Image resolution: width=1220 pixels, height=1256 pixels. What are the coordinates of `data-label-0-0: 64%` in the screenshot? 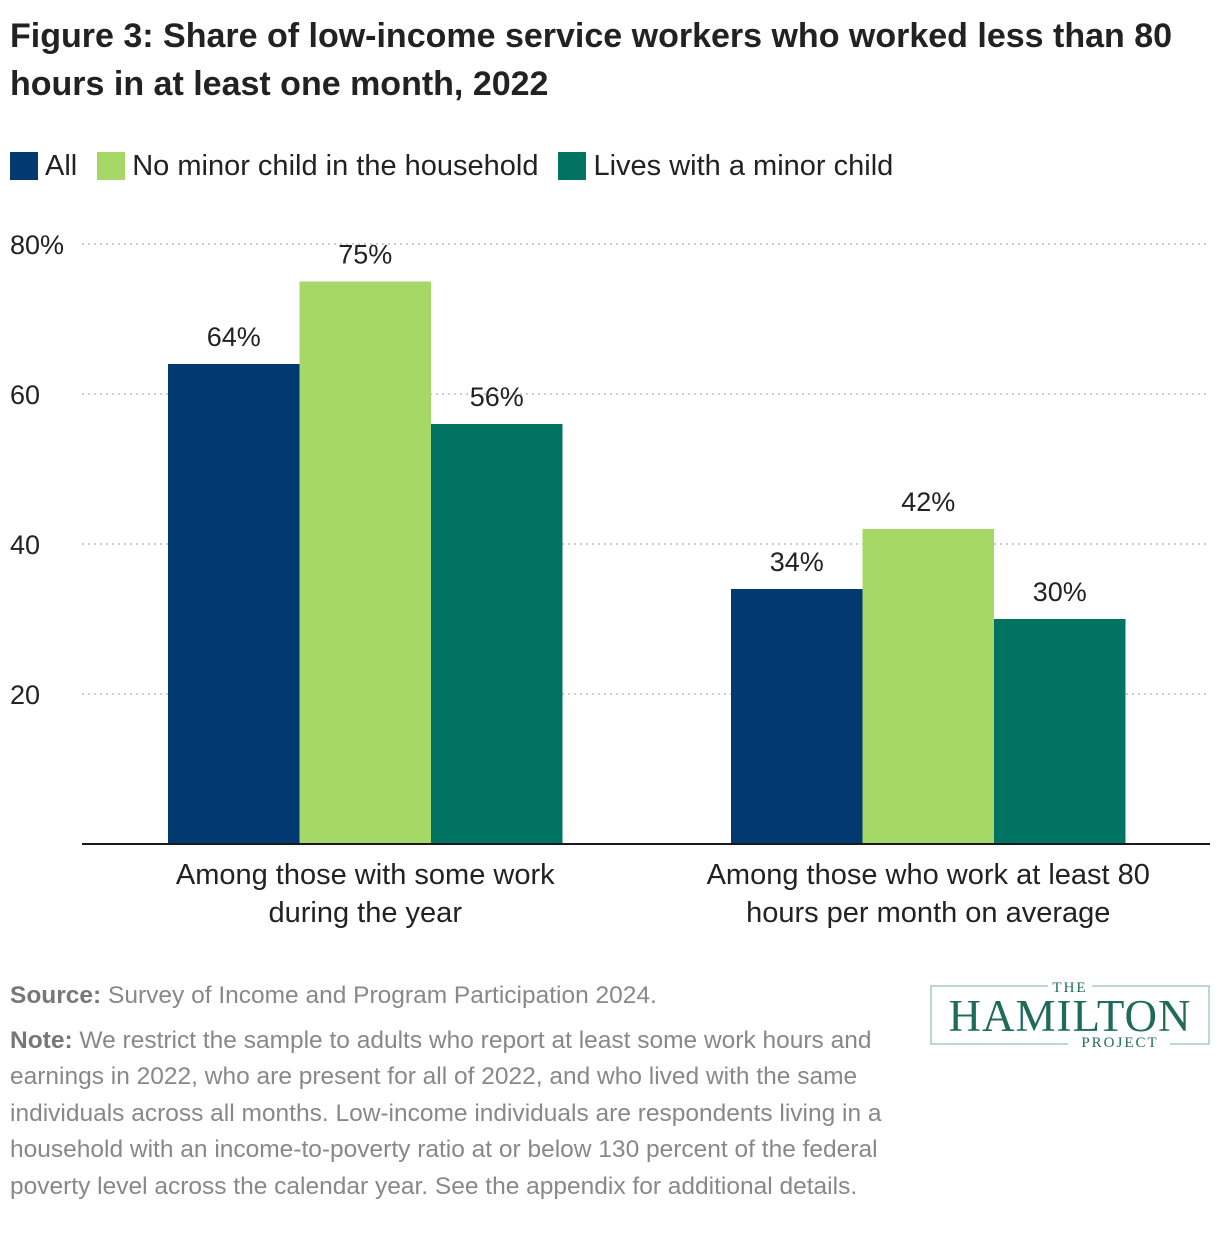 It's located at (234, 337).